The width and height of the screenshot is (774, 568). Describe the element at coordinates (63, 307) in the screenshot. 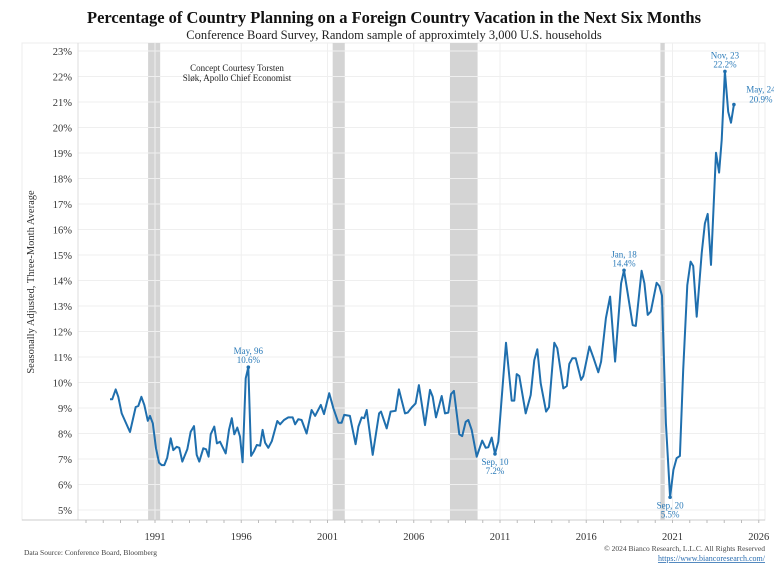

I see `y-tick-label: 13%` at that location.